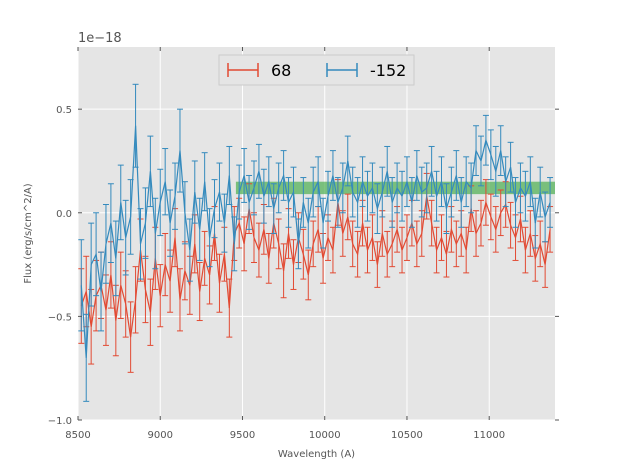 Image resolution: width=617 pixels, height=467 pixels. Describe the element at coordinates (316, 70) in the screenshot. I see `legend: 68 -152` at that location.